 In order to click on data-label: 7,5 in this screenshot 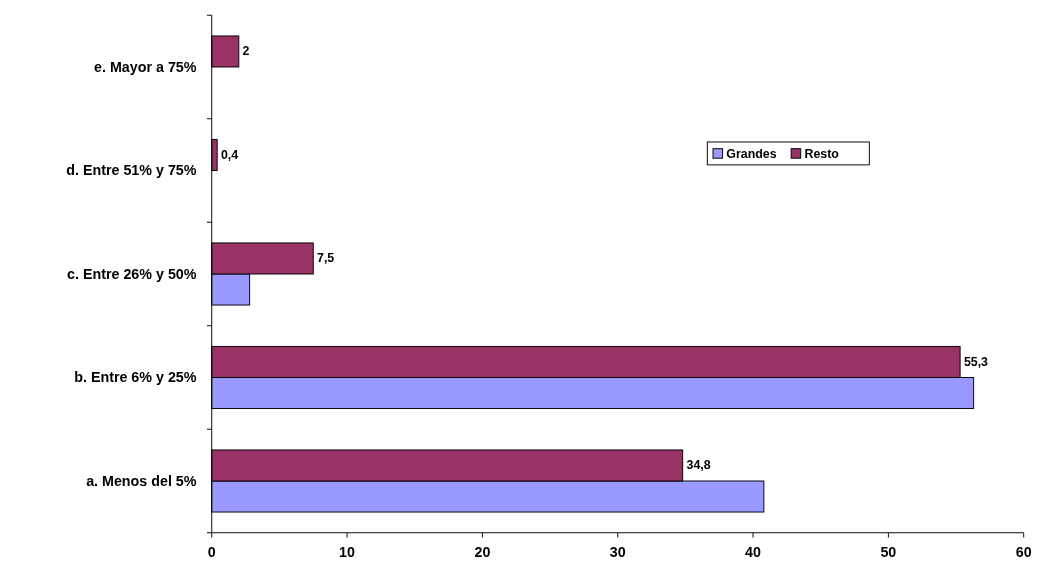, I will do `click(326, 258)`.